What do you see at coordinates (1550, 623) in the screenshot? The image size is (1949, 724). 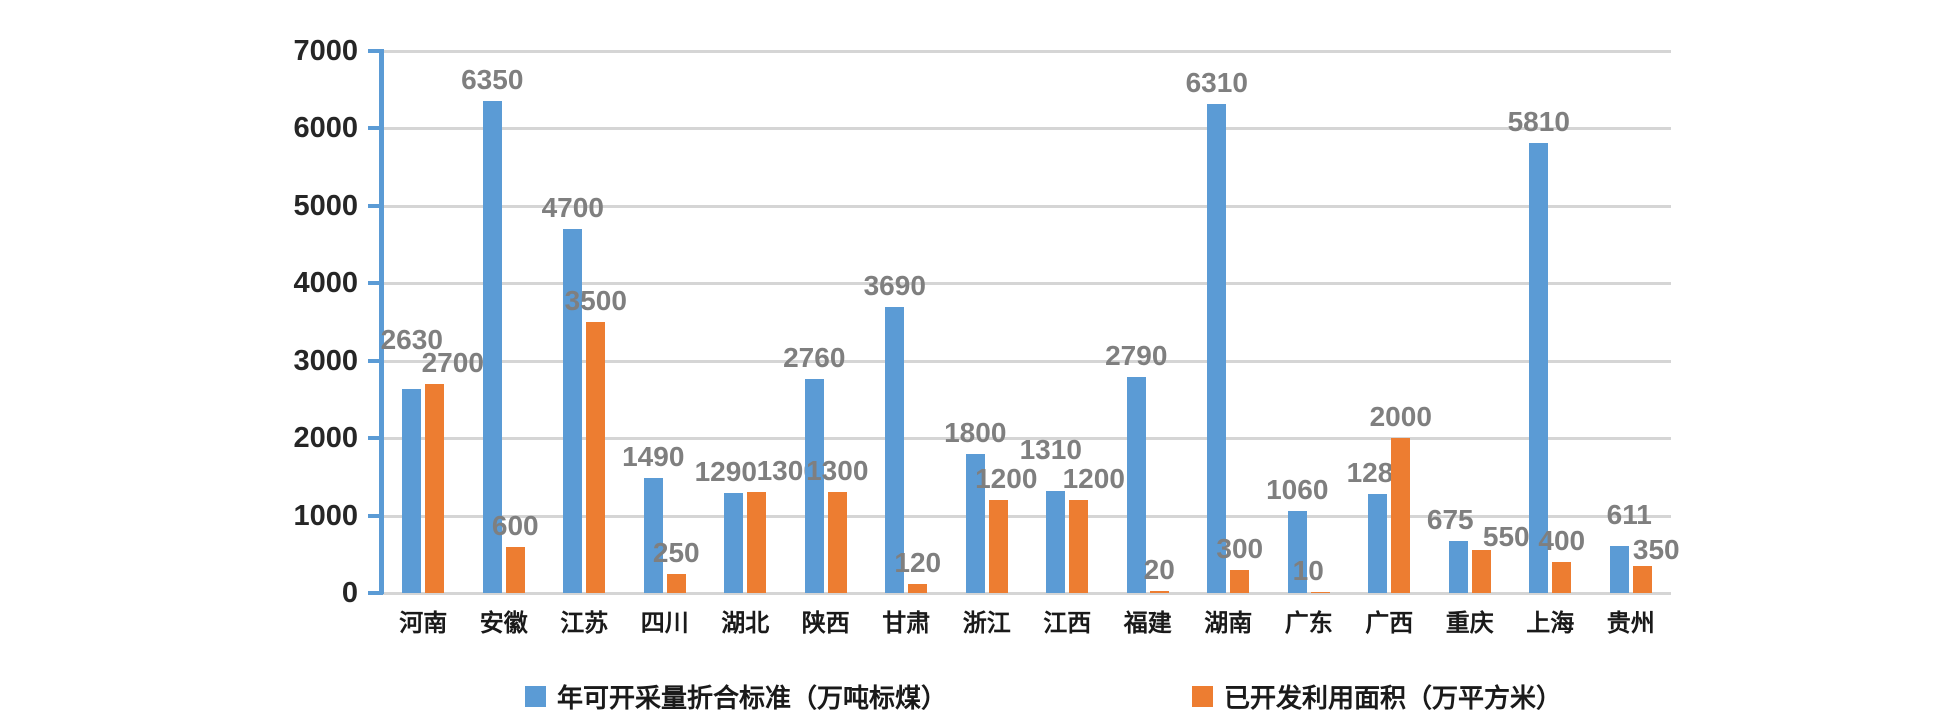 I see `x-axis-label: 上海` at bounding box center [1550, 623].